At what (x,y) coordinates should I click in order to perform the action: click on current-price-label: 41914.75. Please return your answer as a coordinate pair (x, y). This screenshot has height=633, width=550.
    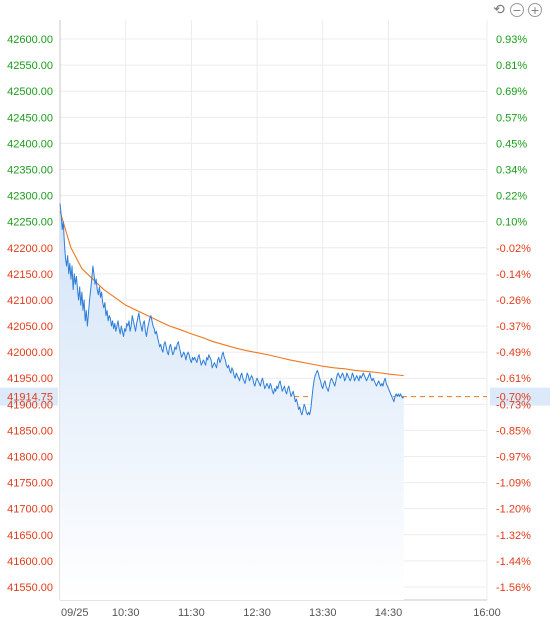
    Looking at the image, I should click on (30, 398).